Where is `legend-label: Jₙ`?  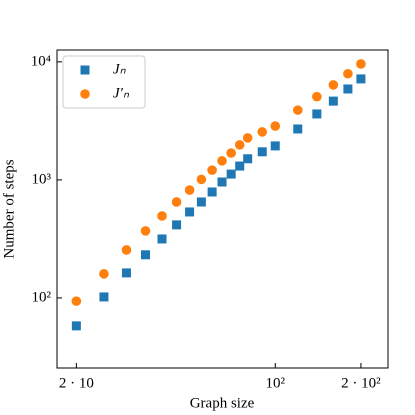 legend-label: Jₙ is located at coordinates (120, 69).